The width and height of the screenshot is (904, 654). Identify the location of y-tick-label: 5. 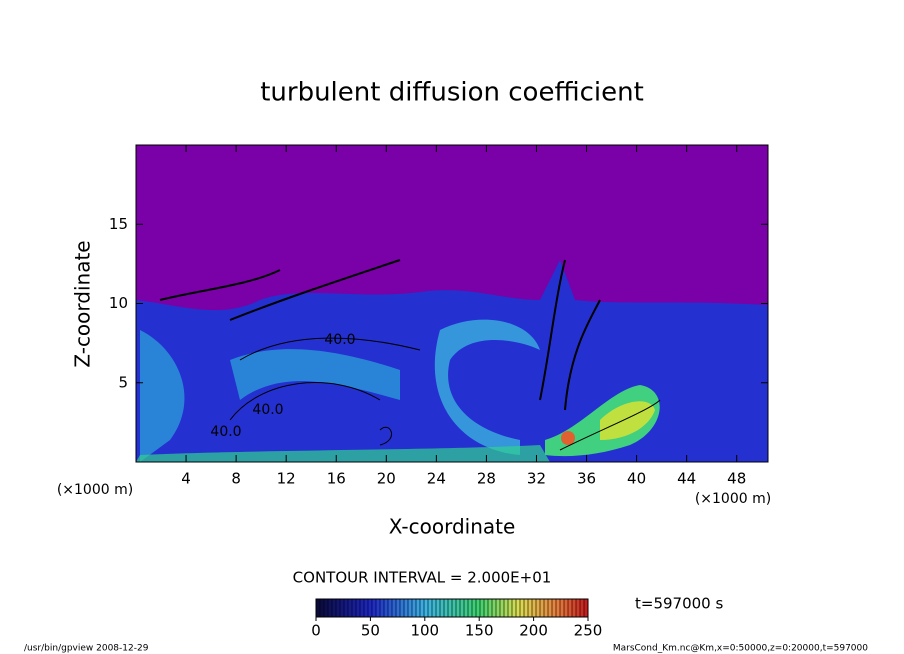
(123, 382).